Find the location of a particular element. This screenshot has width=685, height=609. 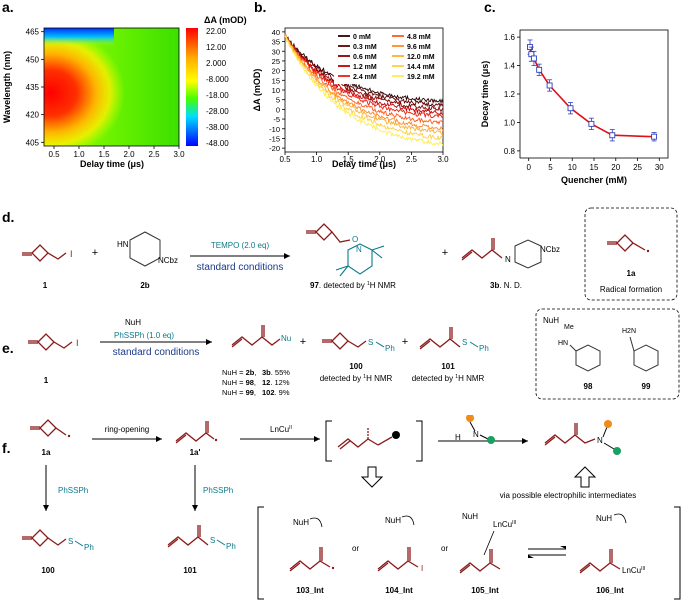

product-100-detected: detected by 1H NMR is located at coordinates (356, 378).